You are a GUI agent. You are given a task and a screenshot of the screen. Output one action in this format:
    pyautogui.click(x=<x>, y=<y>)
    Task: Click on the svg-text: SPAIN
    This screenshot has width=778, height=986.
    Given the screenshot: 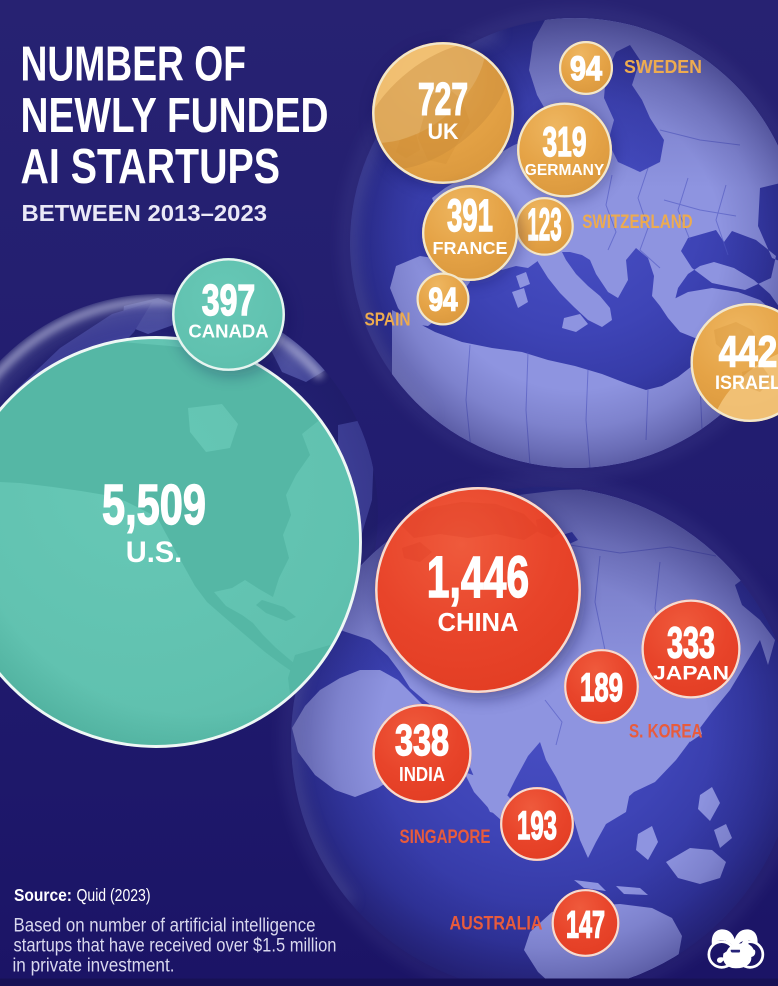 What is the action you would take?
    pyautogui.click(x=388, y=318)
    